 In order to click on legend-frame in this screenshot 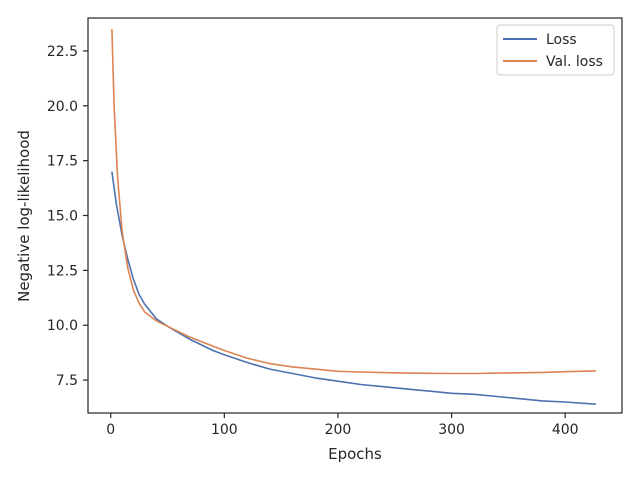, I will do `click(555, 50)`.